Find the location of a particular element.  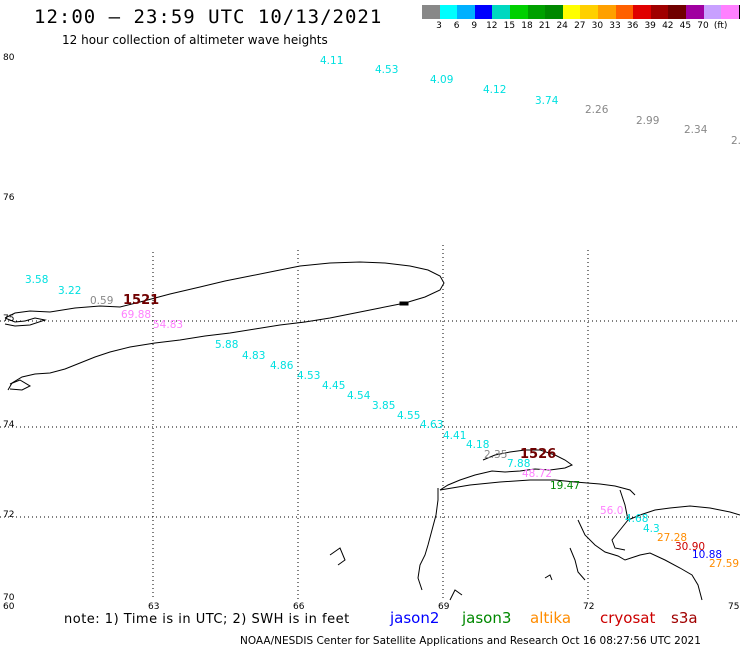

wave-height-label: 4.55 is located at coordinates (408, 416).